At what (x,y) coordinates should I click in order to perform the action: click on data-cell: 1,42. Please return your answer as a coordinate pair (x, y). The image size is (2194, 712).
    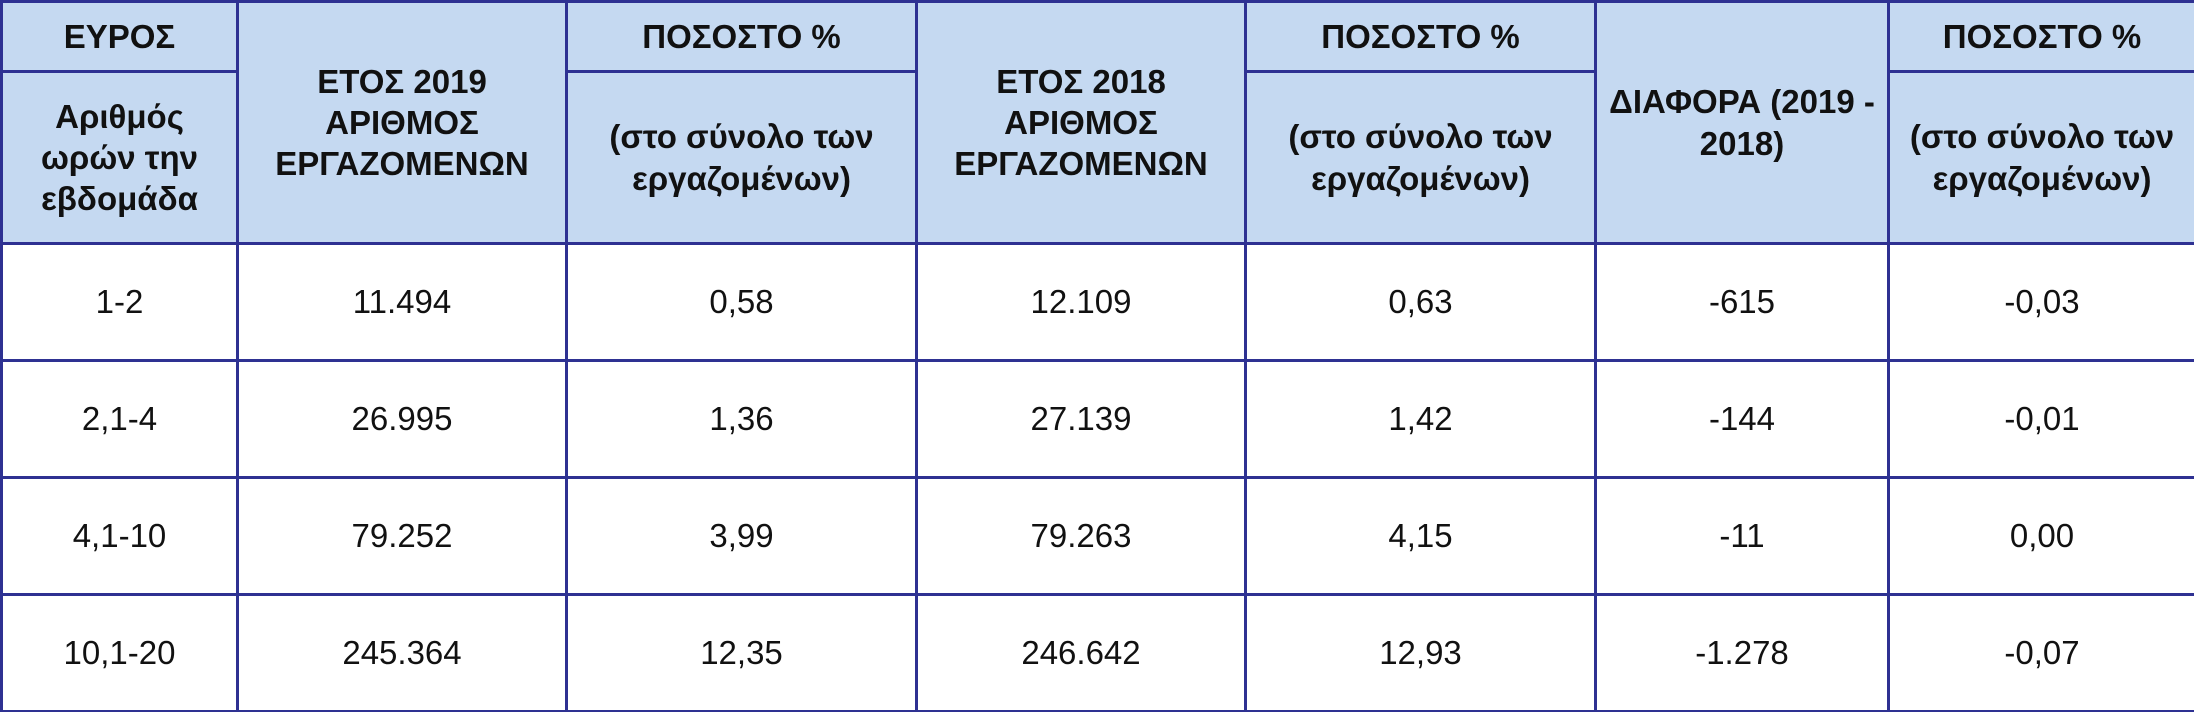
    Looking at the image, I should click on (1420, 419).